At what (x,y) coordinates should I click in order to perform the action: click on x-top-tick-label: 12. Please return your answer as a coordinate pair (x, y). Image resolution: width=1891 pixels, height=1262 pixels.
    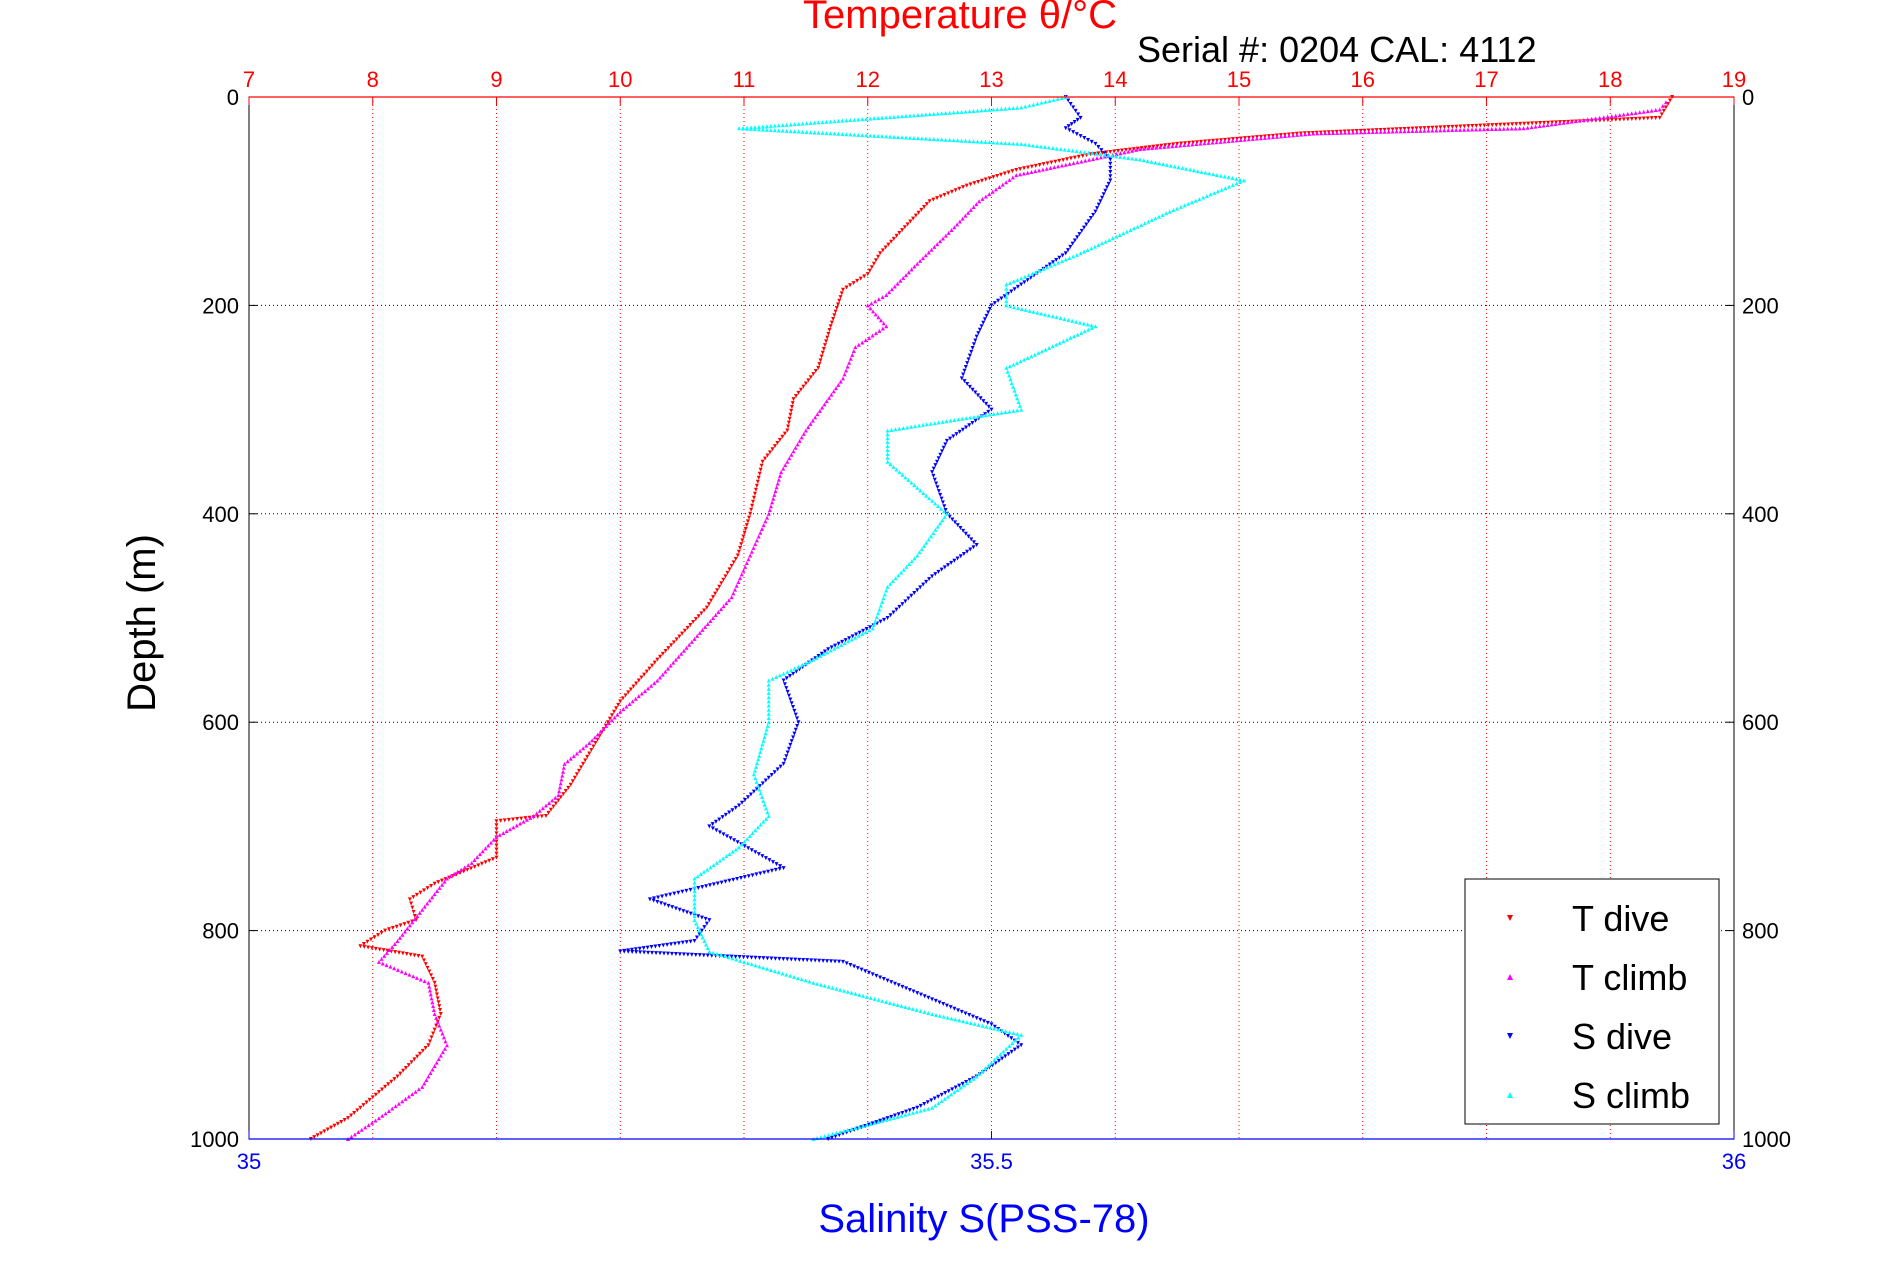
    Looking at the image, I should click on (868, 79).